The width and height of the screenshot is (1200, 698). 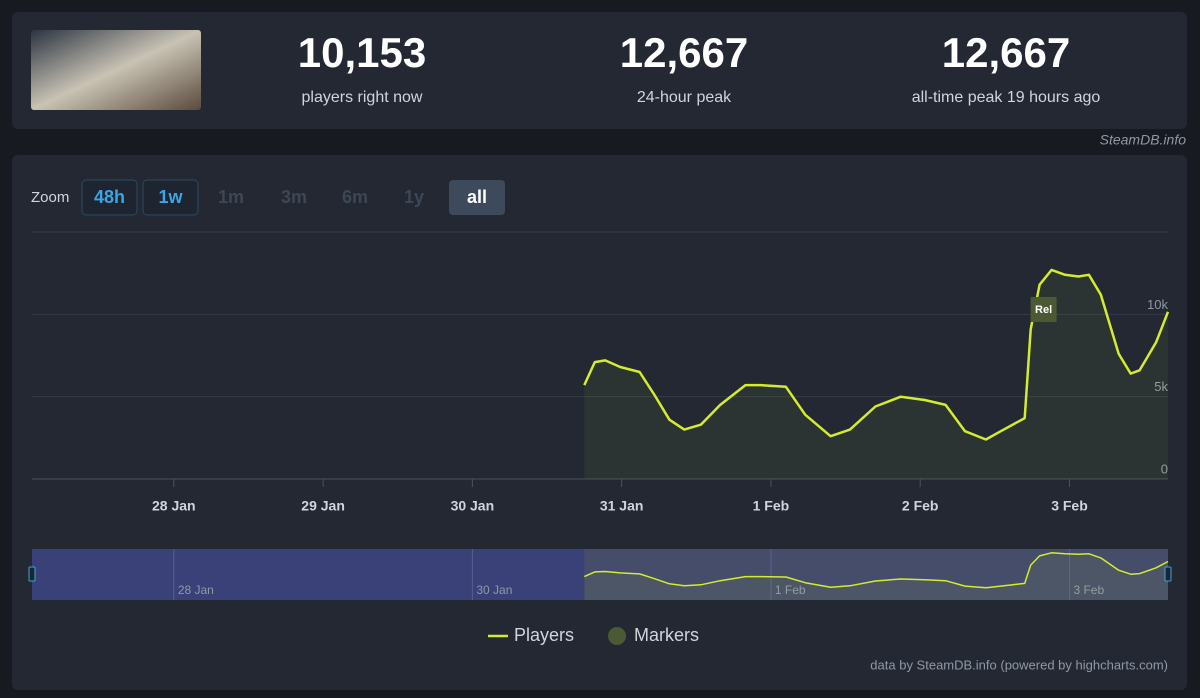 What do you see at coordinates (617, 636) in the screenshot?
I see `legend-symbol` at bounding box center [617, 636].